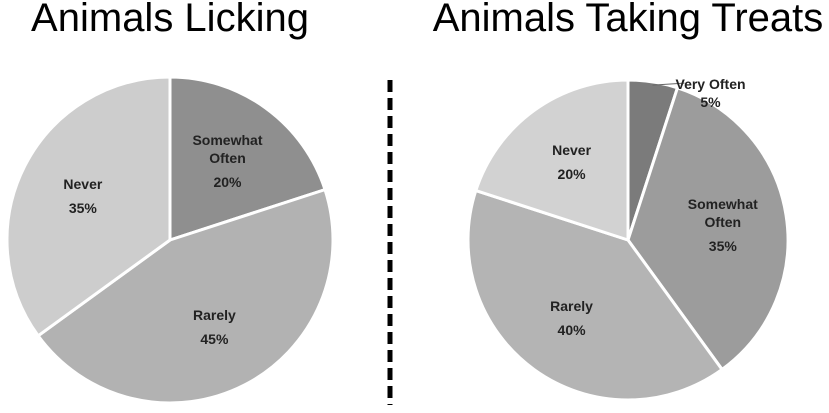 The image size is (829, 413). Describe the element at coordinates (571, 329) in the screenshot. I see `slice-value: 40%` at that location.